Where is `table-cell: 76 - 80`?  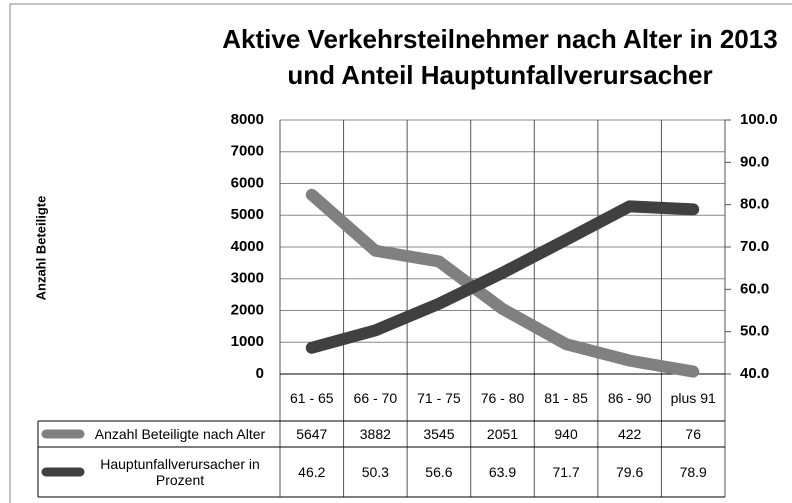
table-cell: 76 - 80 is located at coordinates (502, 397).